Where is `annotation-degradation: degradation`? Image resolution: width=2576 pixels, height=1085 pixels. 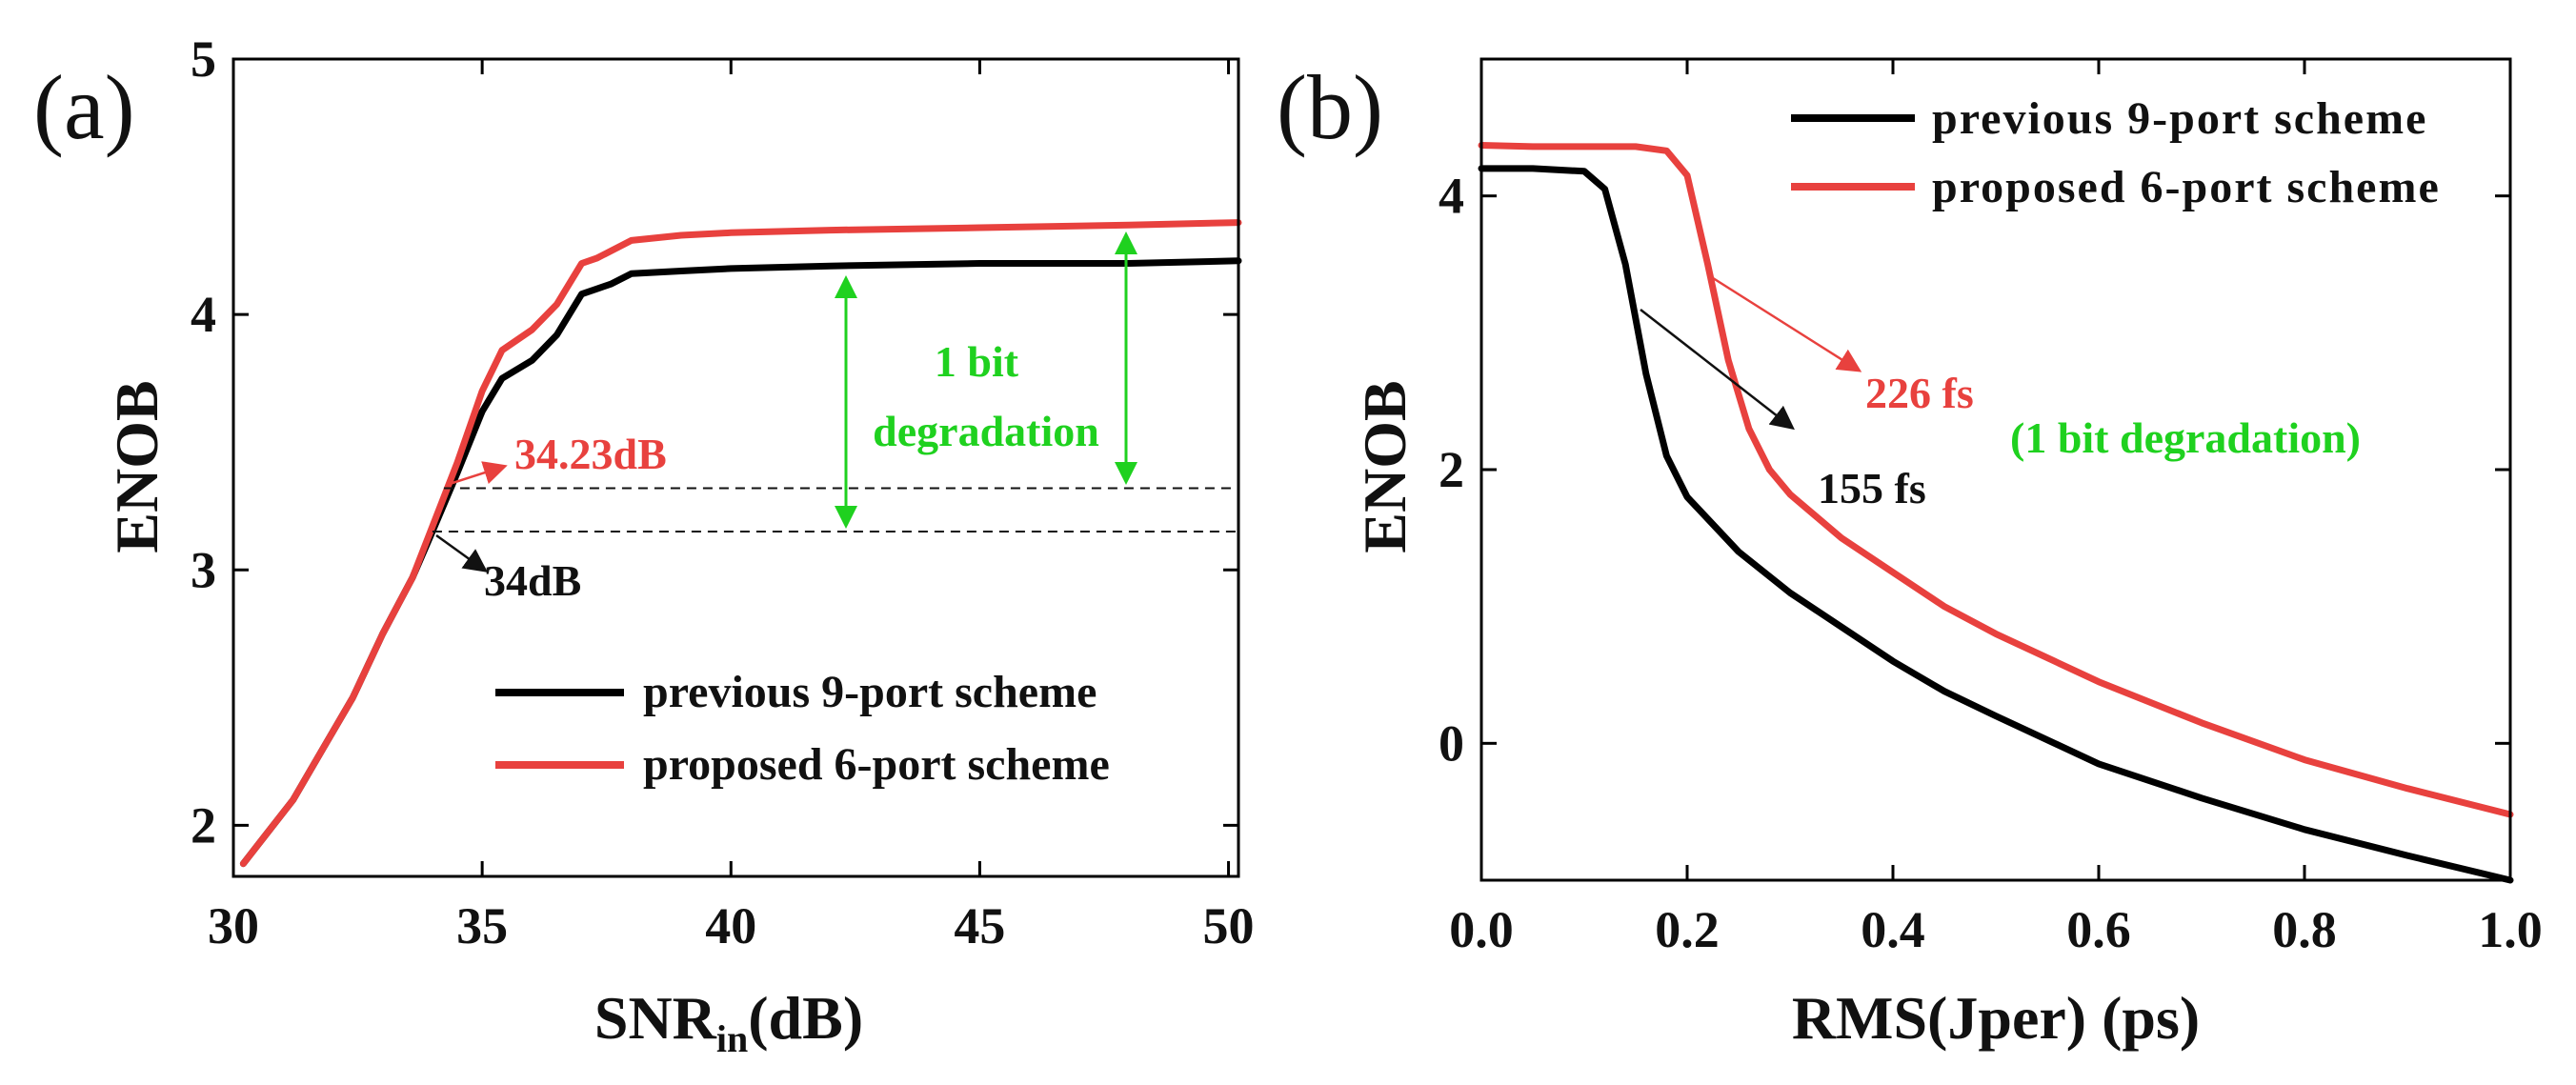
annotation-degradation: degradation is located at coordinates (986, 431).